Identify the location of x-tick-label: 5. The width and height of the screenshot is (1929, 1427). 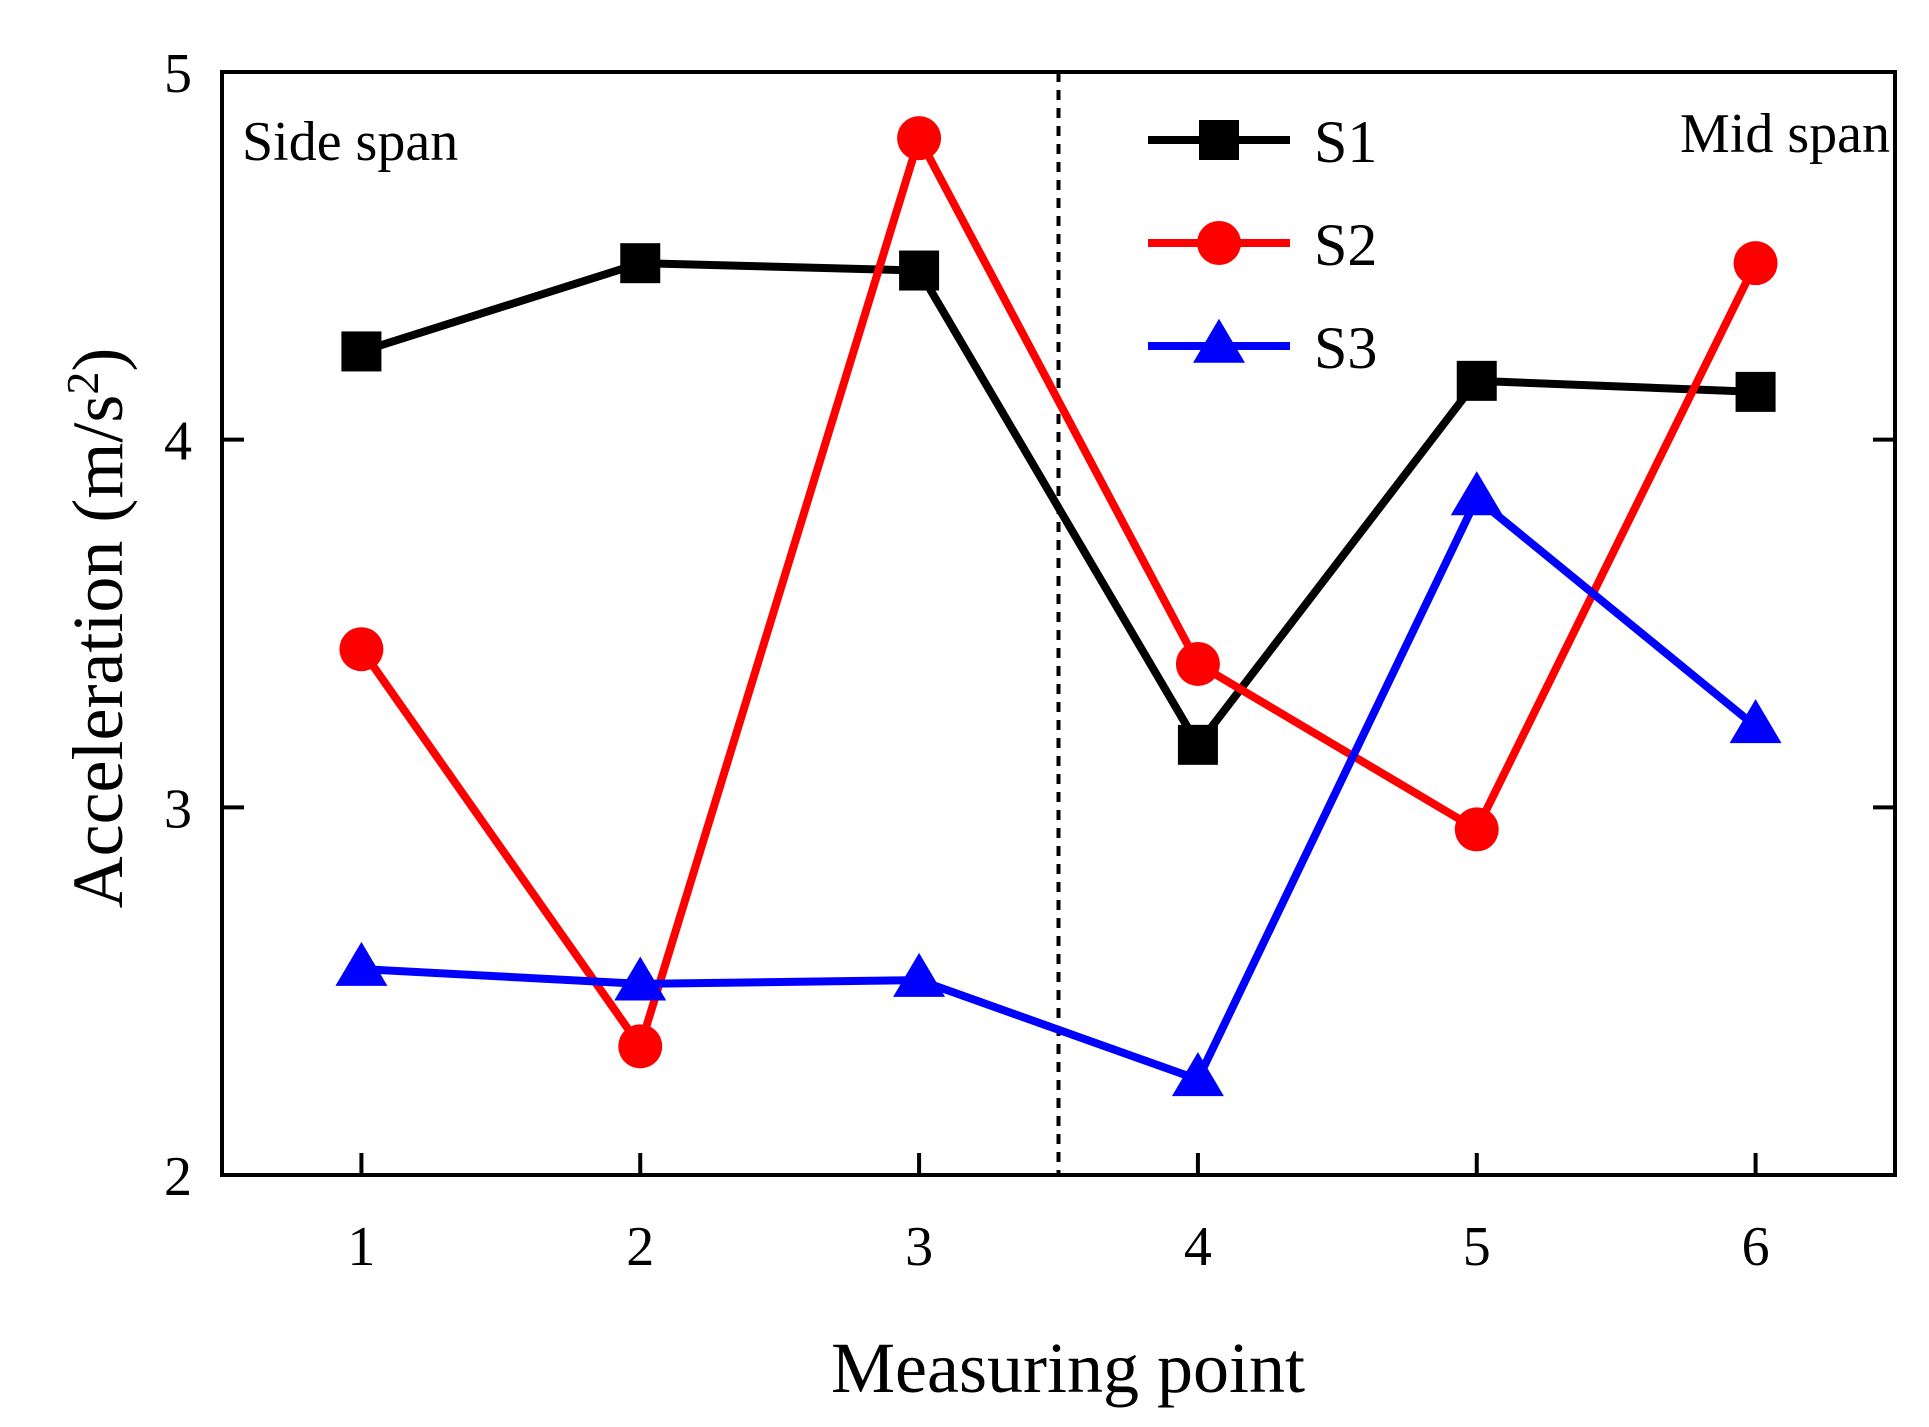
(1477, 1247).